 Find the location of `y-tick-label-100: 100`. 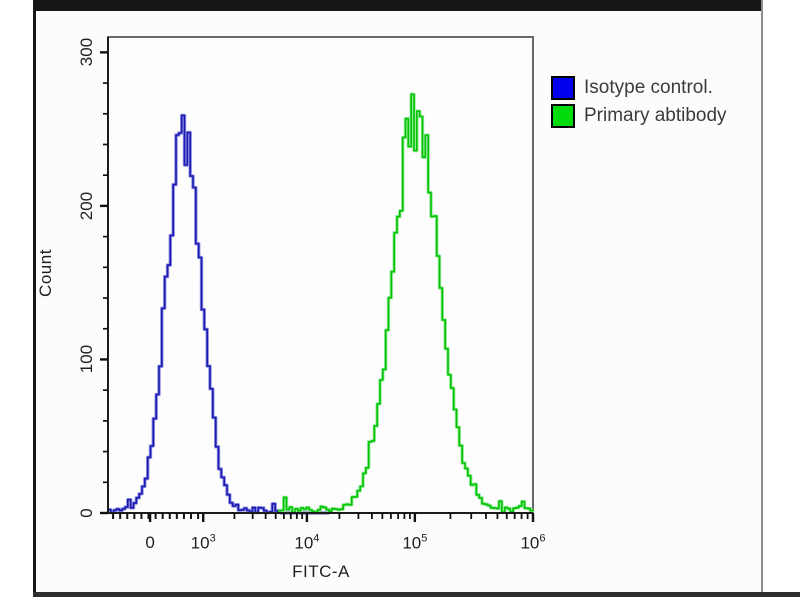

y-tick-label-100: 100 is located at coordinates (86, 359).